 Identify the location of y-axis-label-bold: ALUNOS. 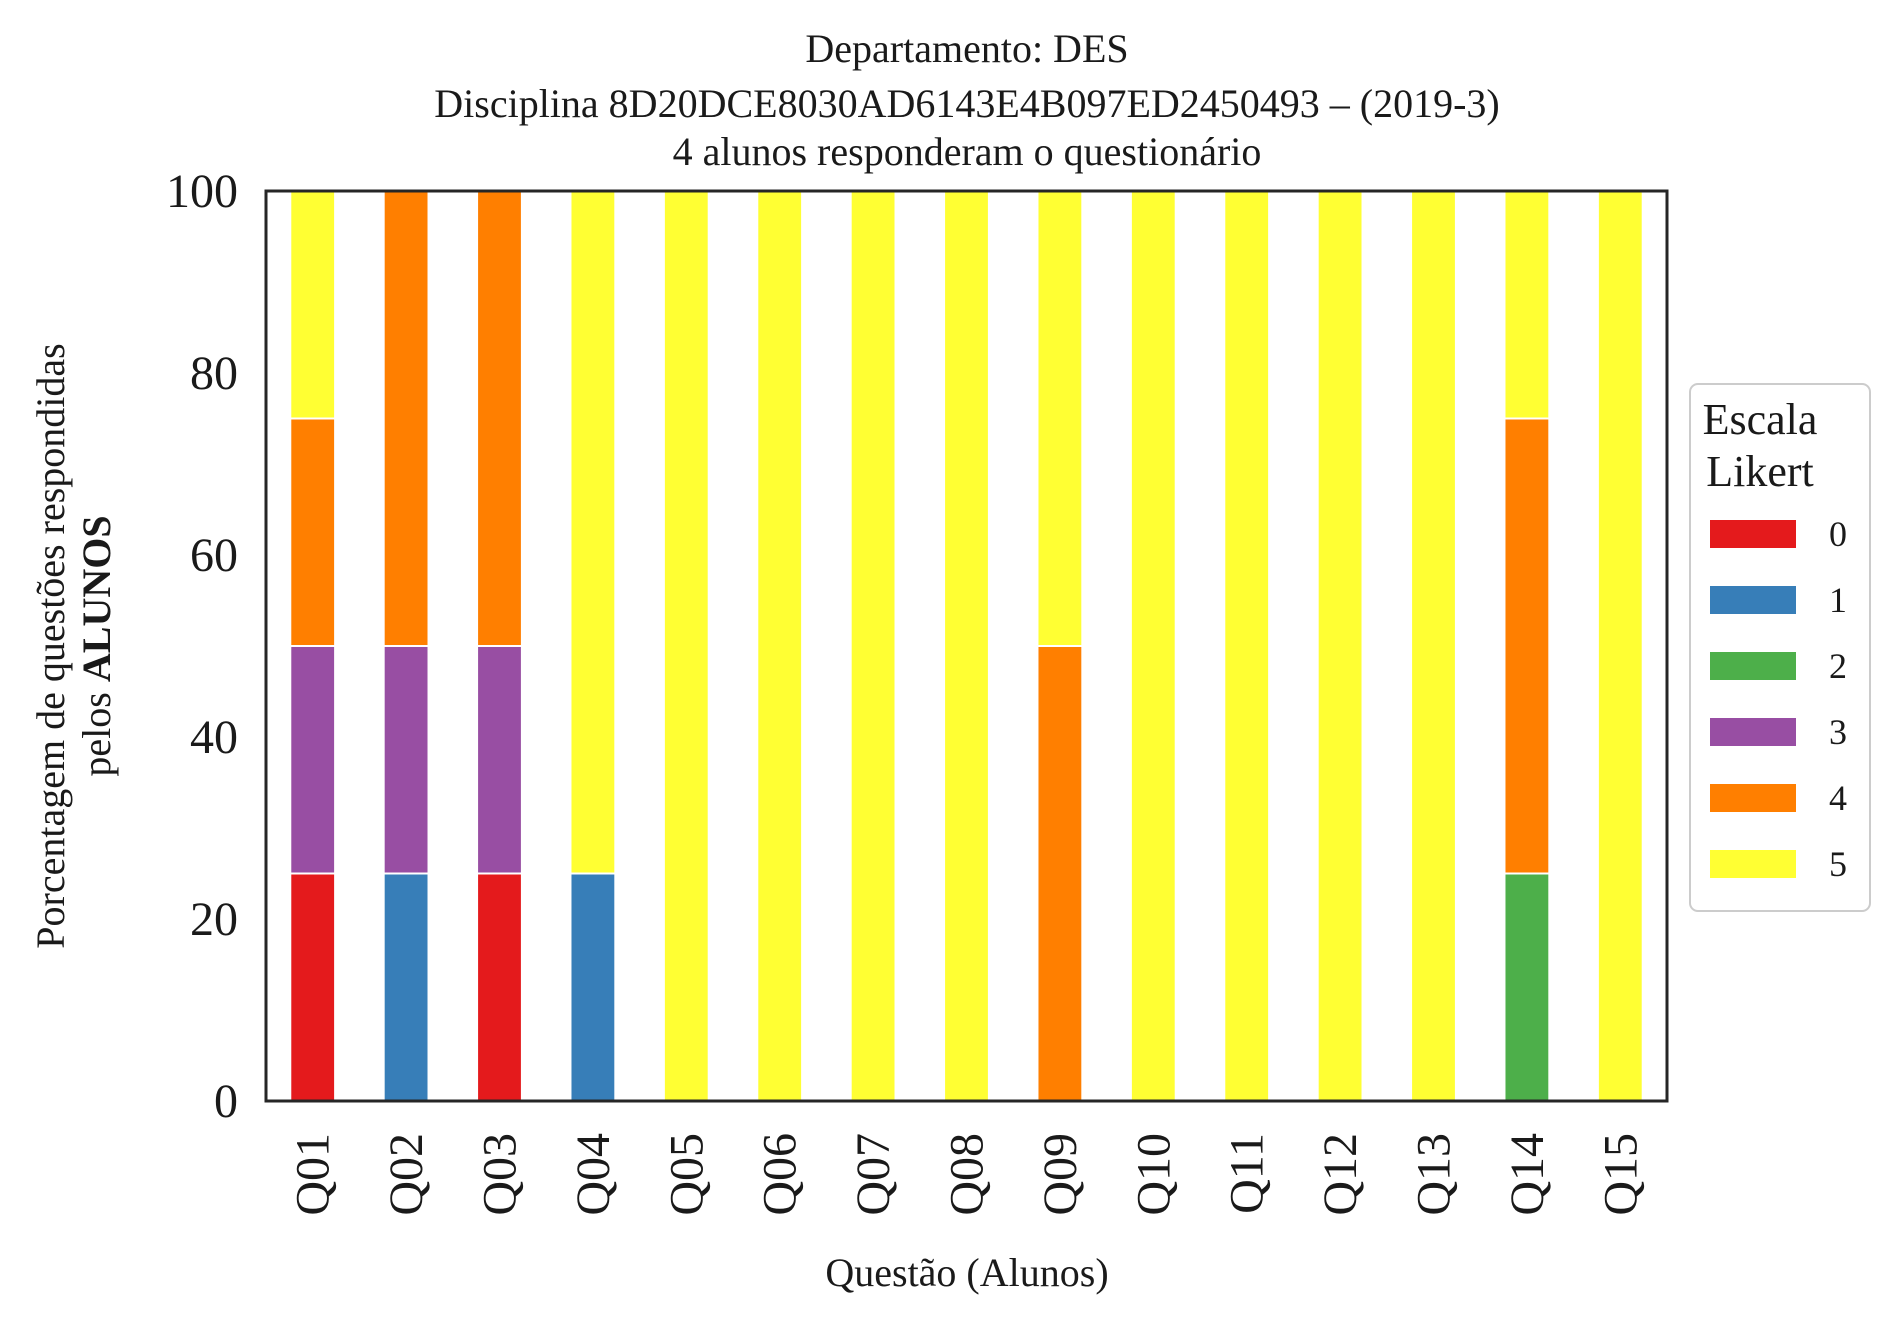
(96, 598).